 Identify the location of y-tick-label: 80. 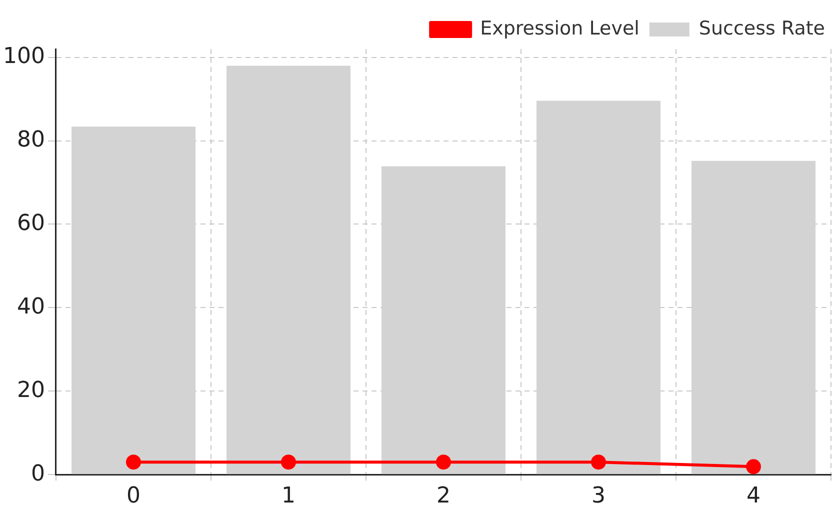
(30, 140).